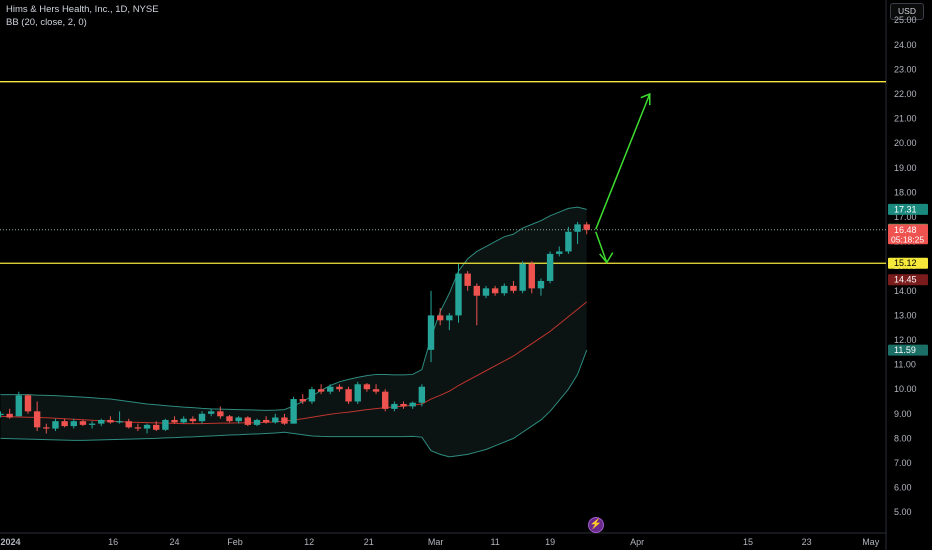 Image resolution: width=932 pixels, height=550 pixels. I want to click on up-arrow, so click(623, 161).